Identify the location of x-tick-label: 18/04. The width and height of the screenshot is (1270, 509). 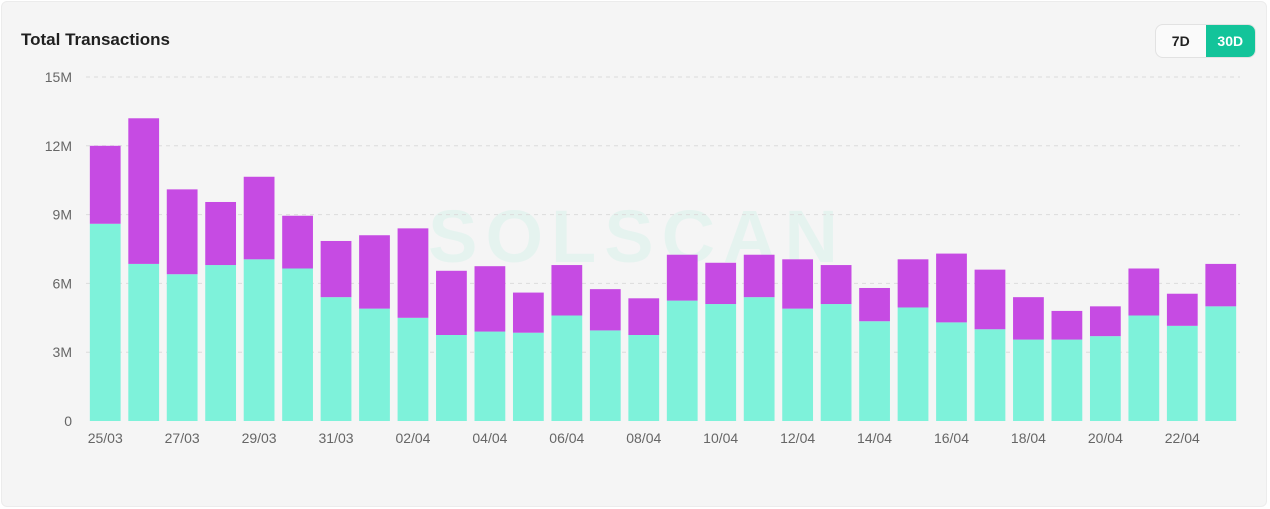
(1028, 438).